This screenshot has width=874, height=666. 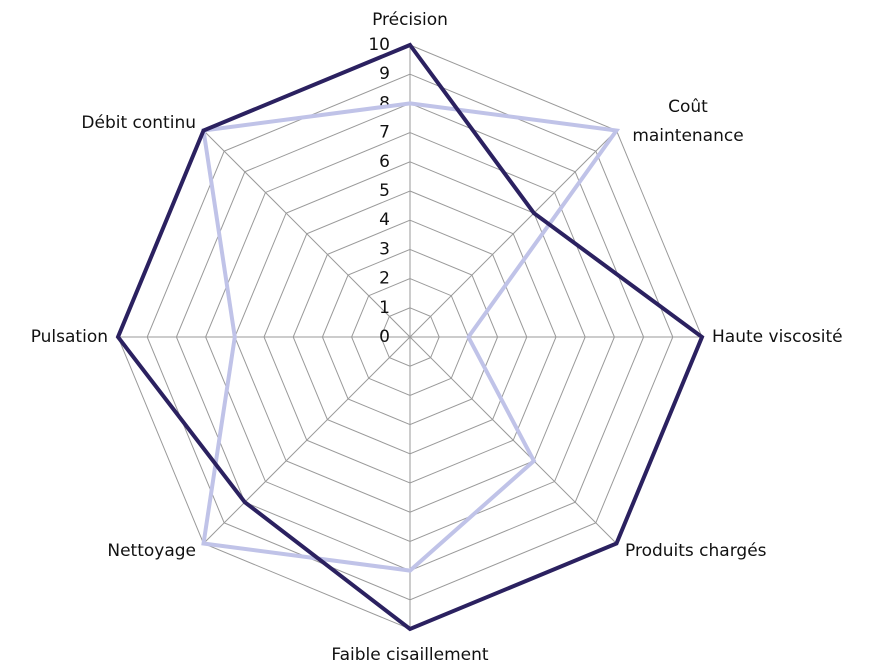 I want to click on r-tick-label: 2, so click(x=384, y=279).